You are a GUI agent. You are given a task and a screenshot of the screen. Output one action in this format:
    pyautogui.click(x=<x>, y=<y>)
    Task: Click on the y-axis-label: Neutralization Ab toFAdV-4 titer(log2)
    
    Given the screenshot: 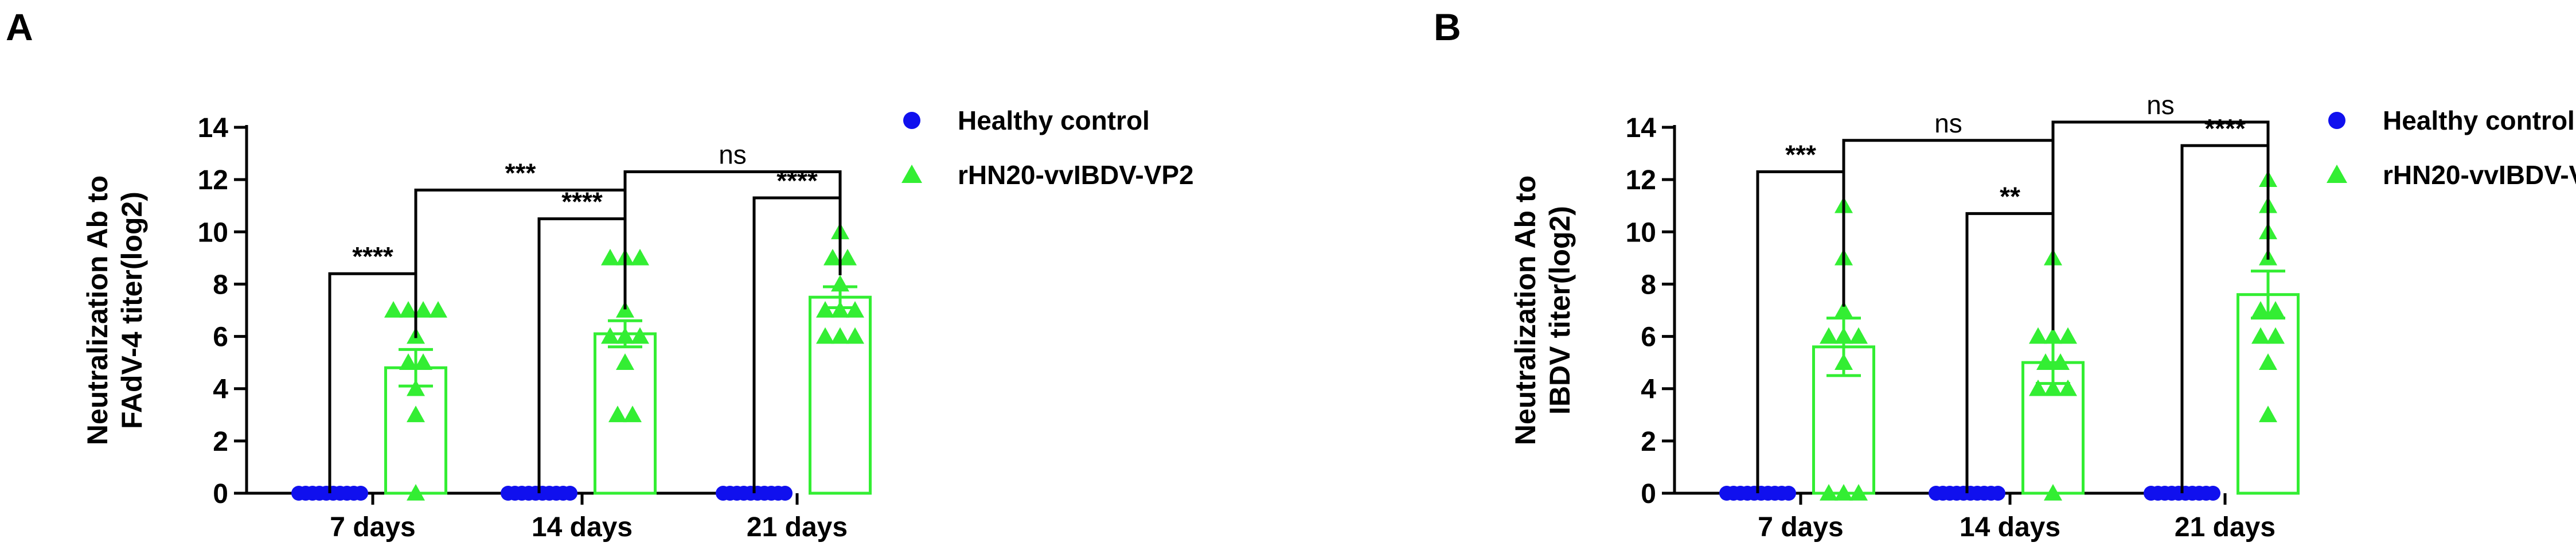 What is the action you would take?
    pyautogui.click(x=115, y=310)
    